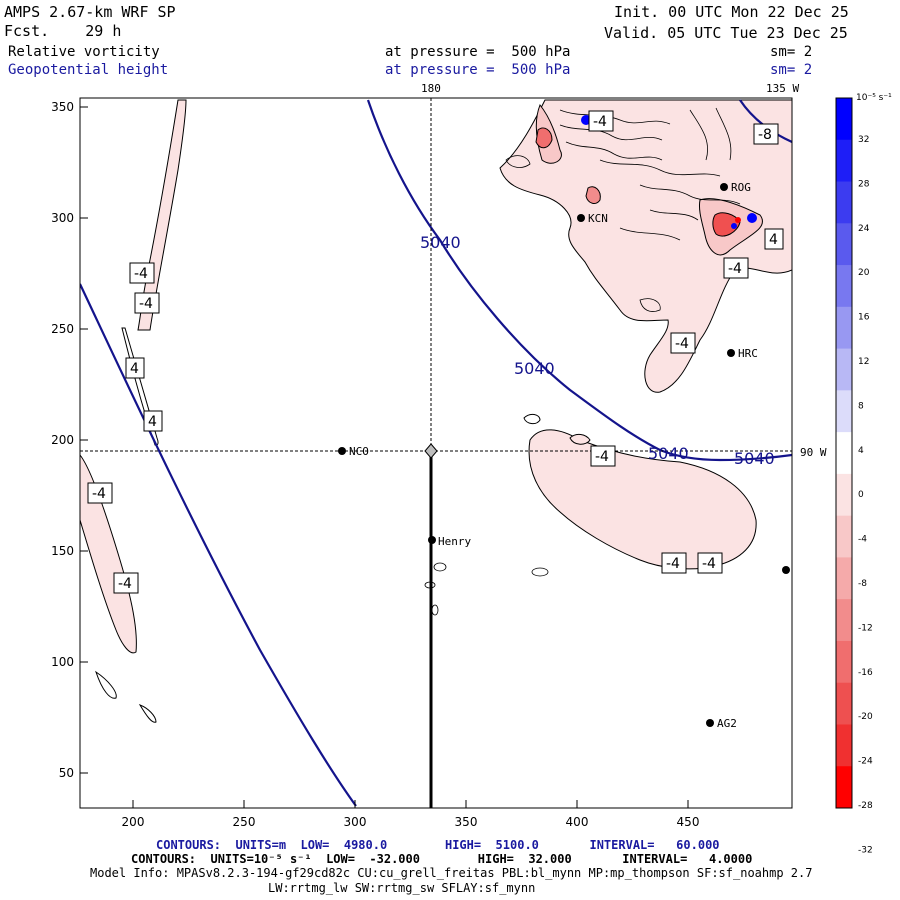  I want to click on colorbar-label: 8, so click(861, 406).